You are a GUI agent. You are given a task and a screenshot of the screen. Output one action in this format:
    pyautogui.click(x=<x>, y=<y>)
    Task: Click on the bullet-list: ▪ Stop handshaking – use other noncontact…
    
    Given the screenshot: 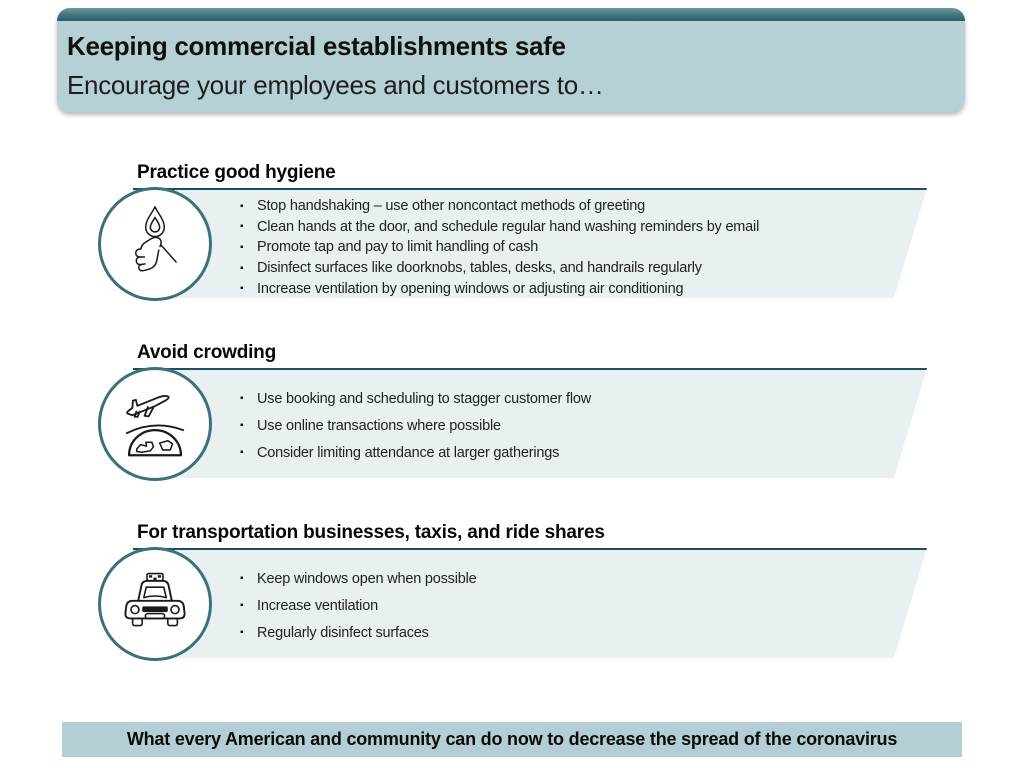 What is the action you would take?
    pyautogui.click(x=570, y=244)
    